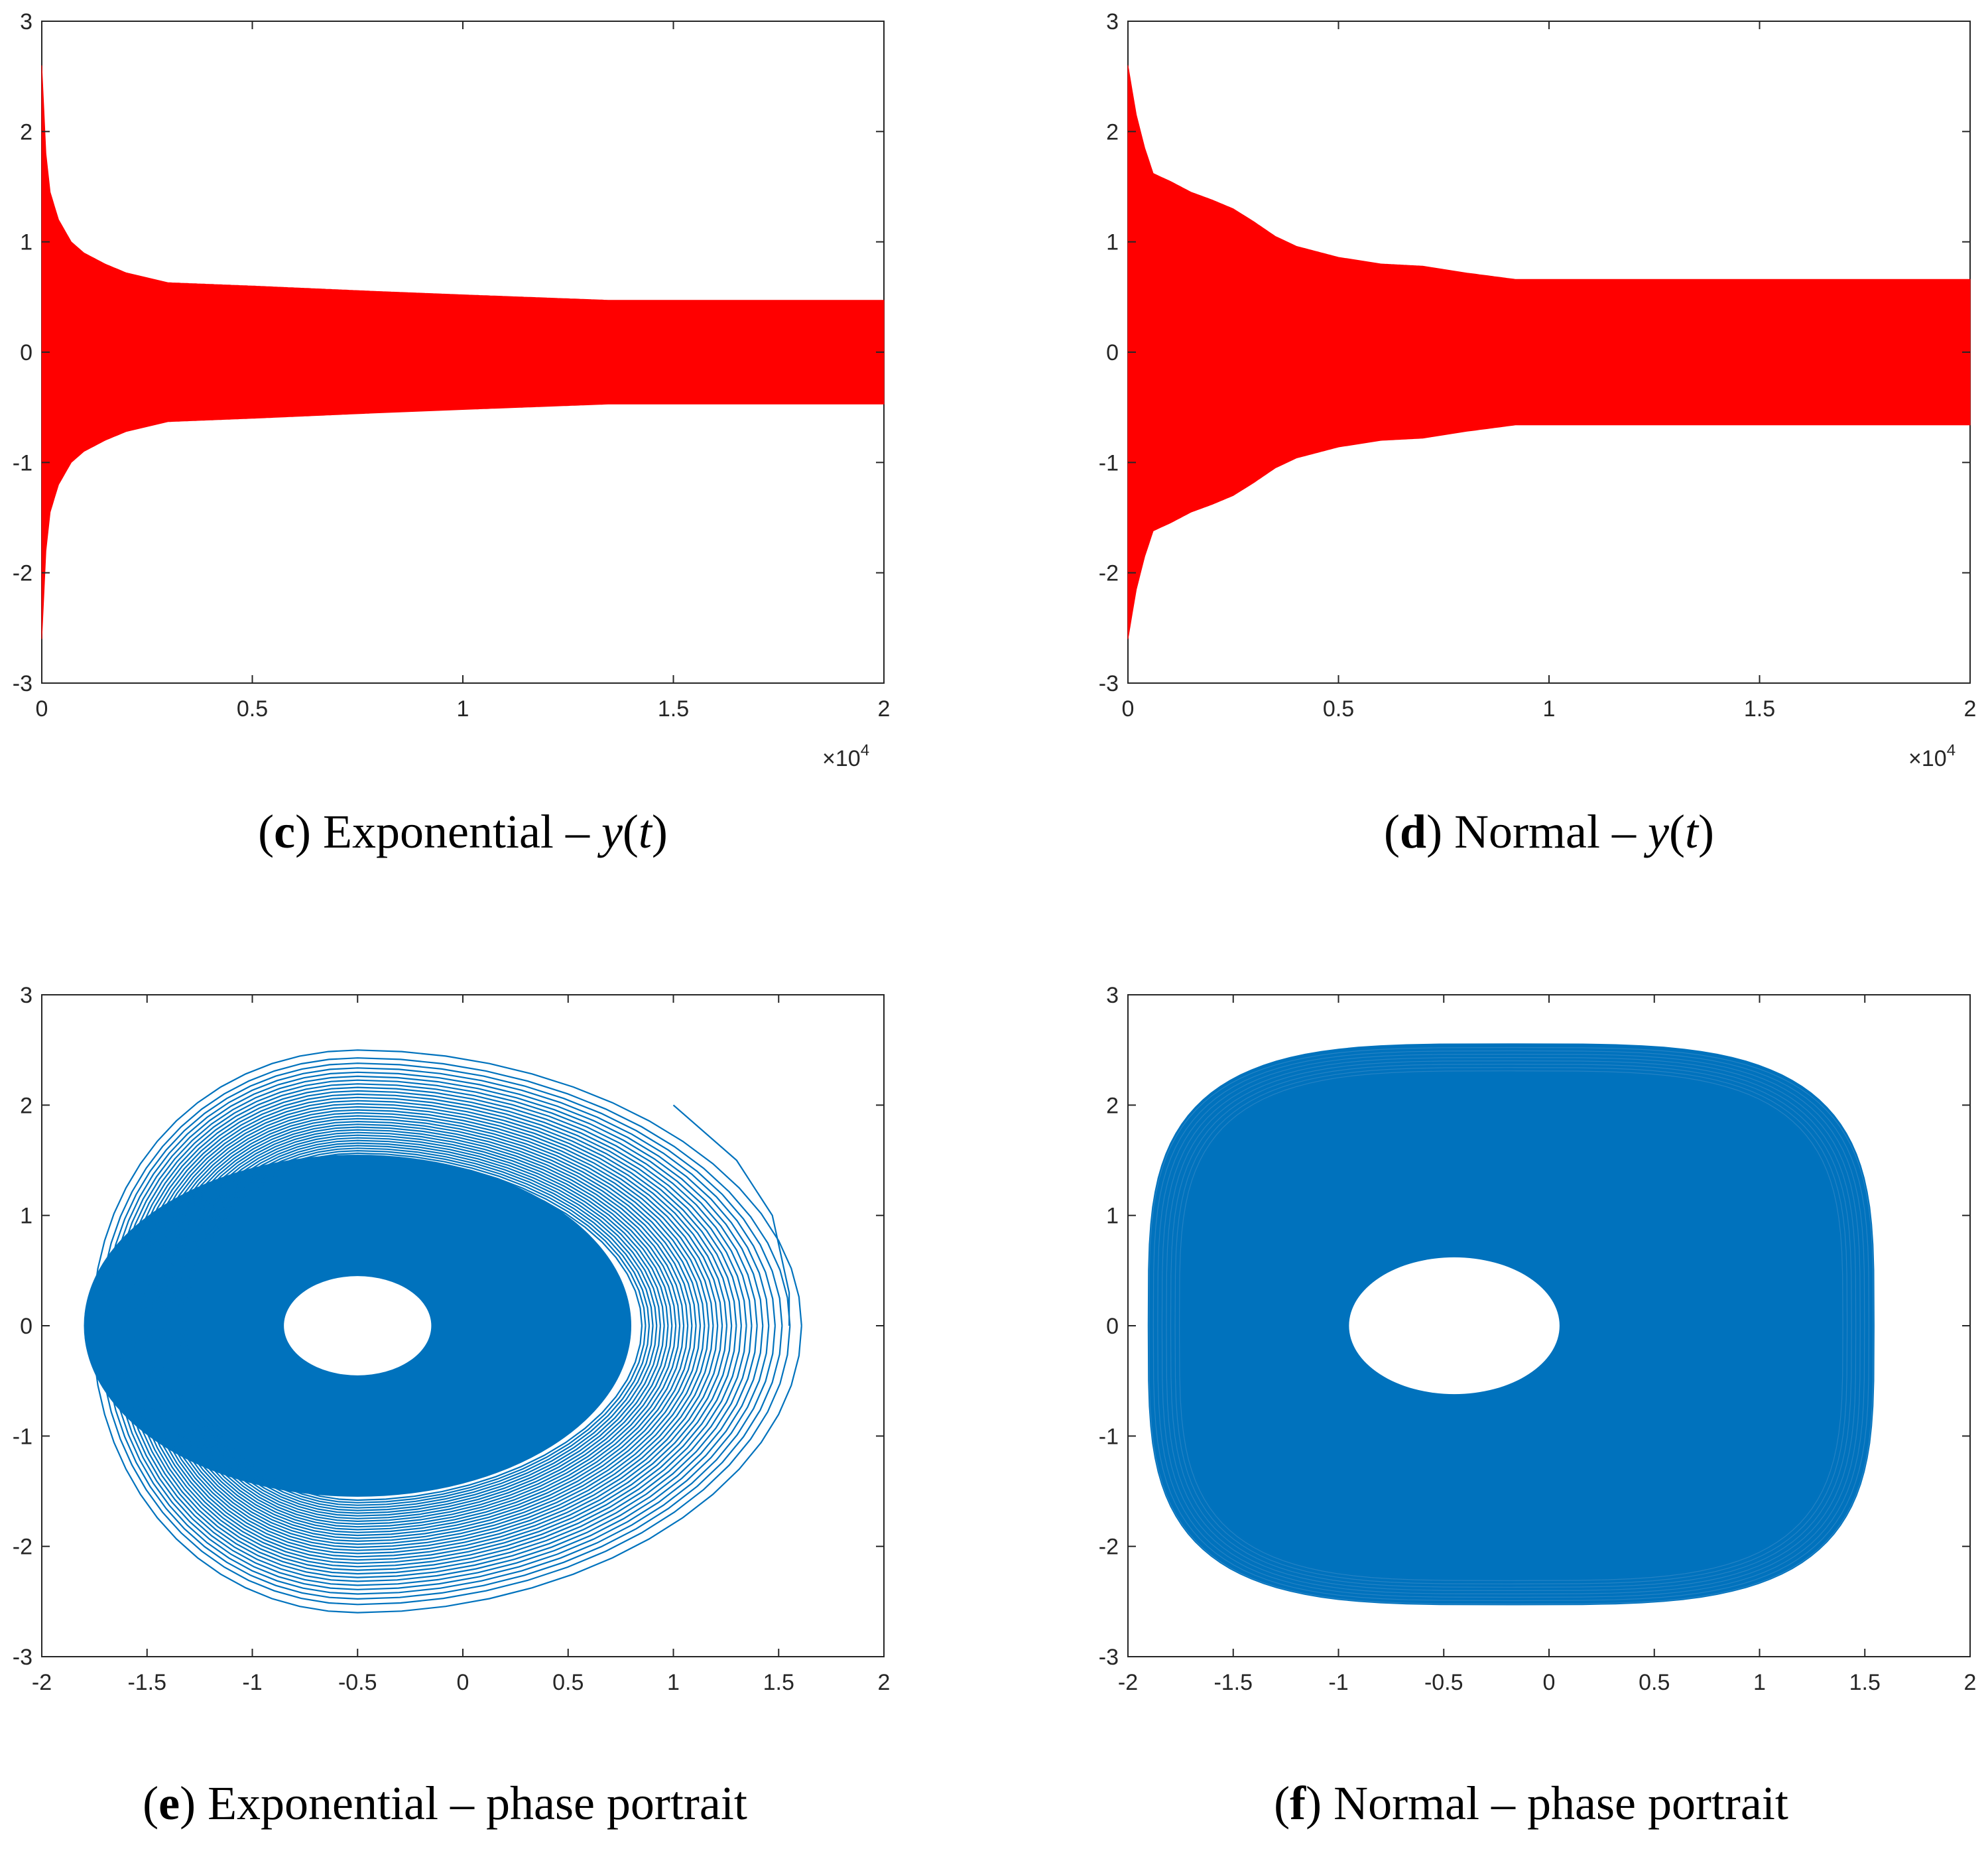 The width and height of the screenshot is (1988, 1849). Describe the element at coordinates (731, 1215) in the screenshot. I see `trajectory-start` at that location.